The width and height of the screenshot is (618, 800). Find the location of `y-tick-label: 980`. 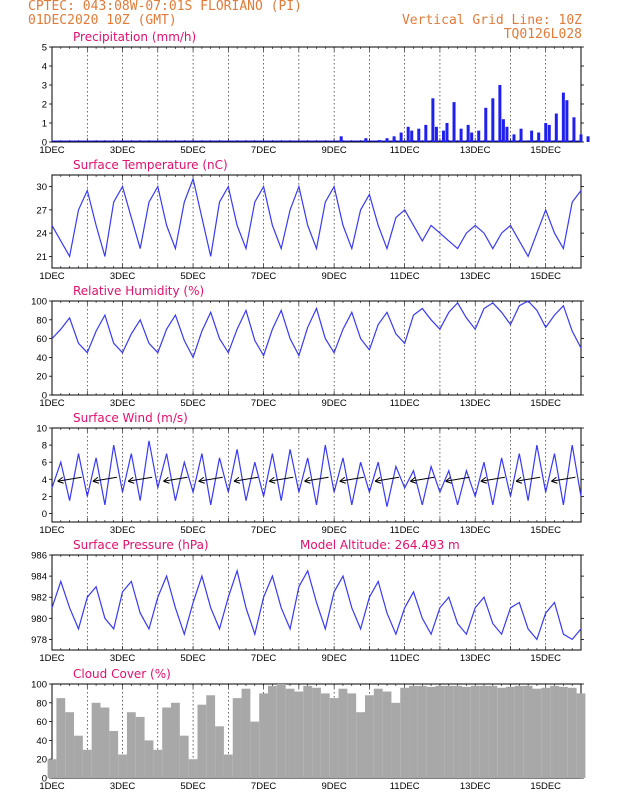

y-tick-label: 980 is located at coordinates (39, 619).